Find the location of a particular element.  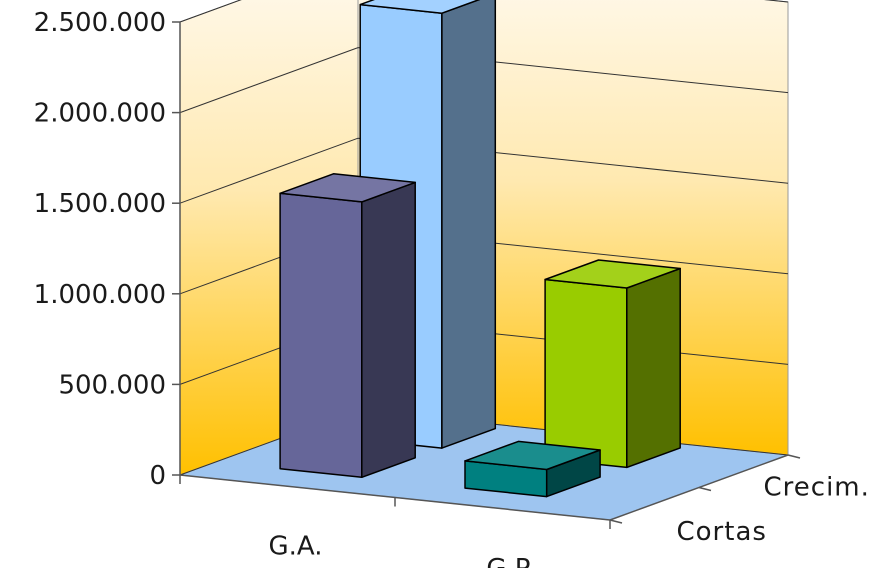

y-tick-label: 0 is located at coordinates (157, 476).